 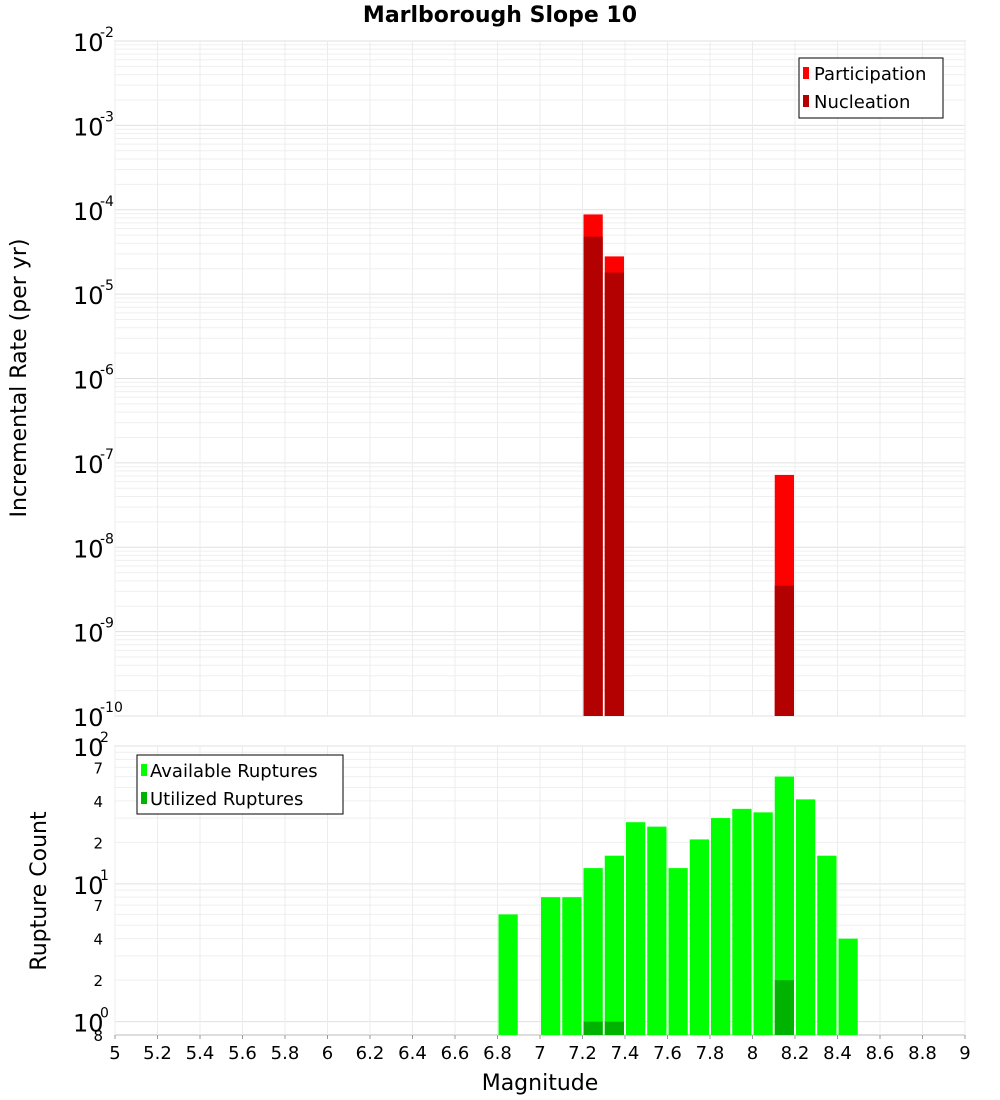 What do you see at coordinates (19, 378) in the screenshot?
I see `top-y-axis-label: Incremental Rate (per yr)` at bounding box center [19, 378].